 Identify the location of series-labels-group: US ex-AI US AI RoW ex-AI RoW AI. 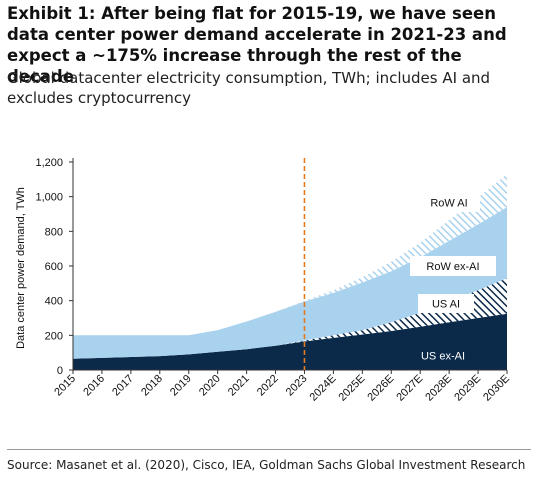
(450, 279).